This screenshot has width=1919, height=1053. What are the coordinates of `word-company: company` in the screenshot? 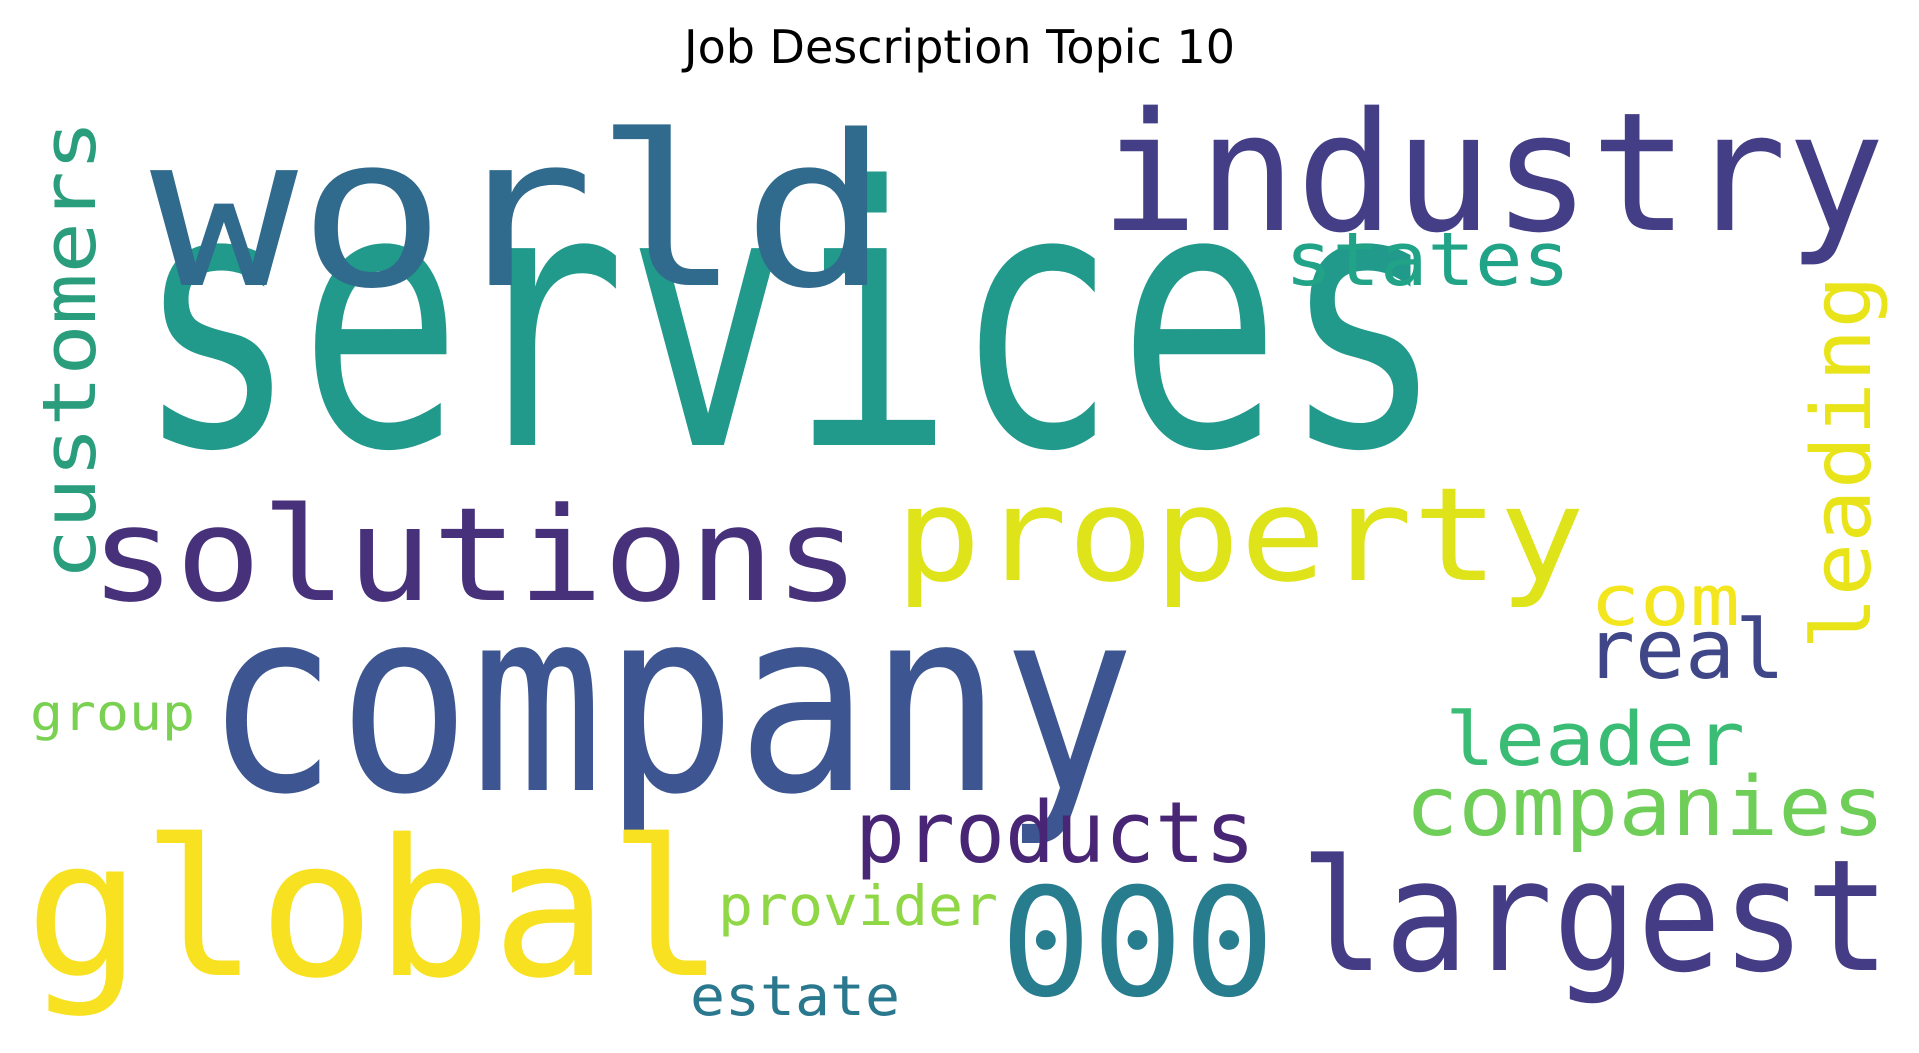 It's located at (670, 702).